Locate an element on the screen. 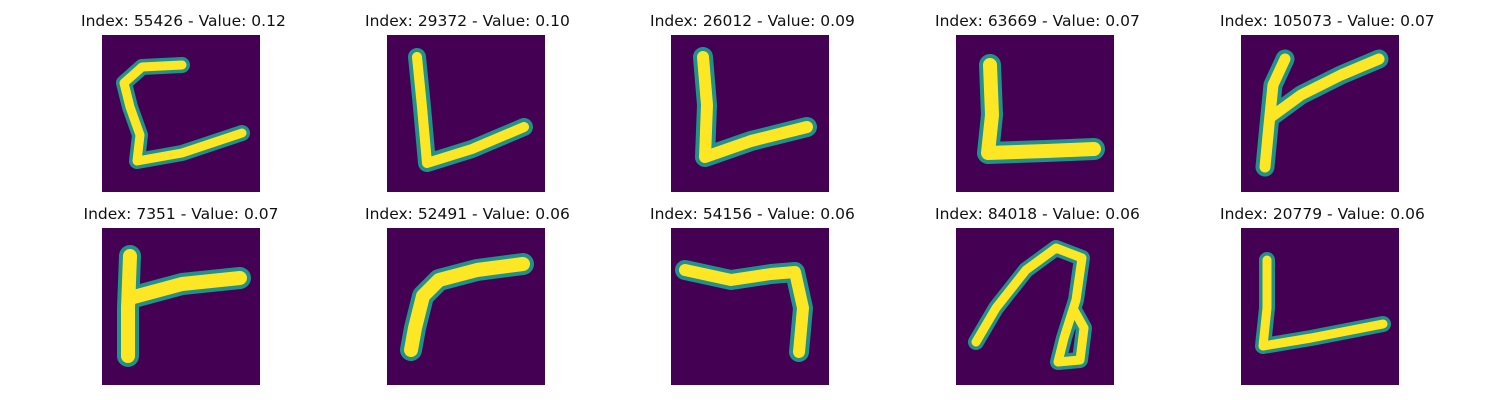  loop-letter-n-glyph is located at coordinates (1035, 306).